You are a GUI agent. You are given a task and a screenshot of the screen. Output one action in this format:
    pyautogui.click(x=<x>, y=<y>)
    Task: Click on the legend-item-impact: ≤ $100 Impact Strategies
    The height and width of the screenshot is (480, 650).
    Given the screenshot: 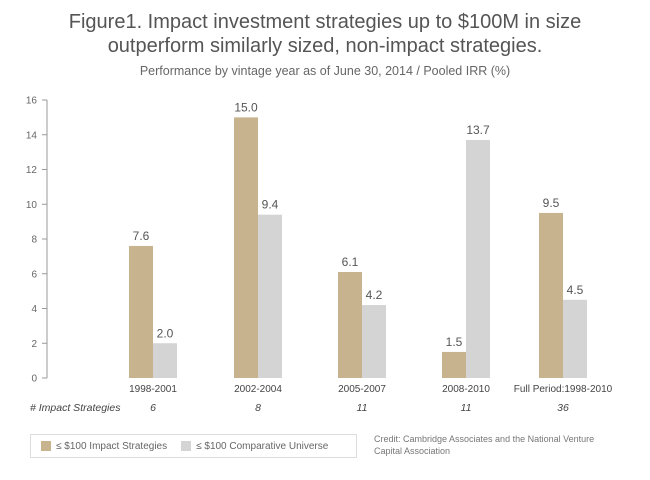 What is the action you would take?
    pyautogui.click(x=104, y=446)
    